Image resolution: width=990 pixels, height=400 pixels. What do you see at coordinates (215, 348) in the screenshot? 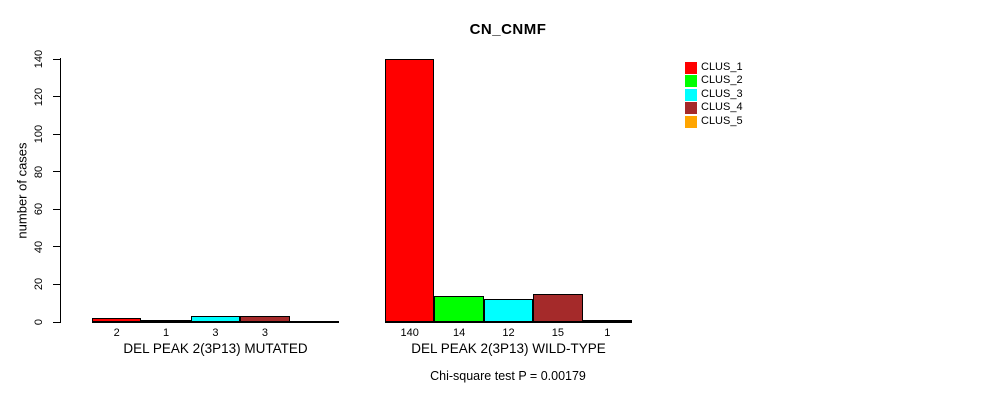
I see `x-axis-group-label: DEL PEAK 2(3P13) MUTATED` at bounding box center [215, 348].